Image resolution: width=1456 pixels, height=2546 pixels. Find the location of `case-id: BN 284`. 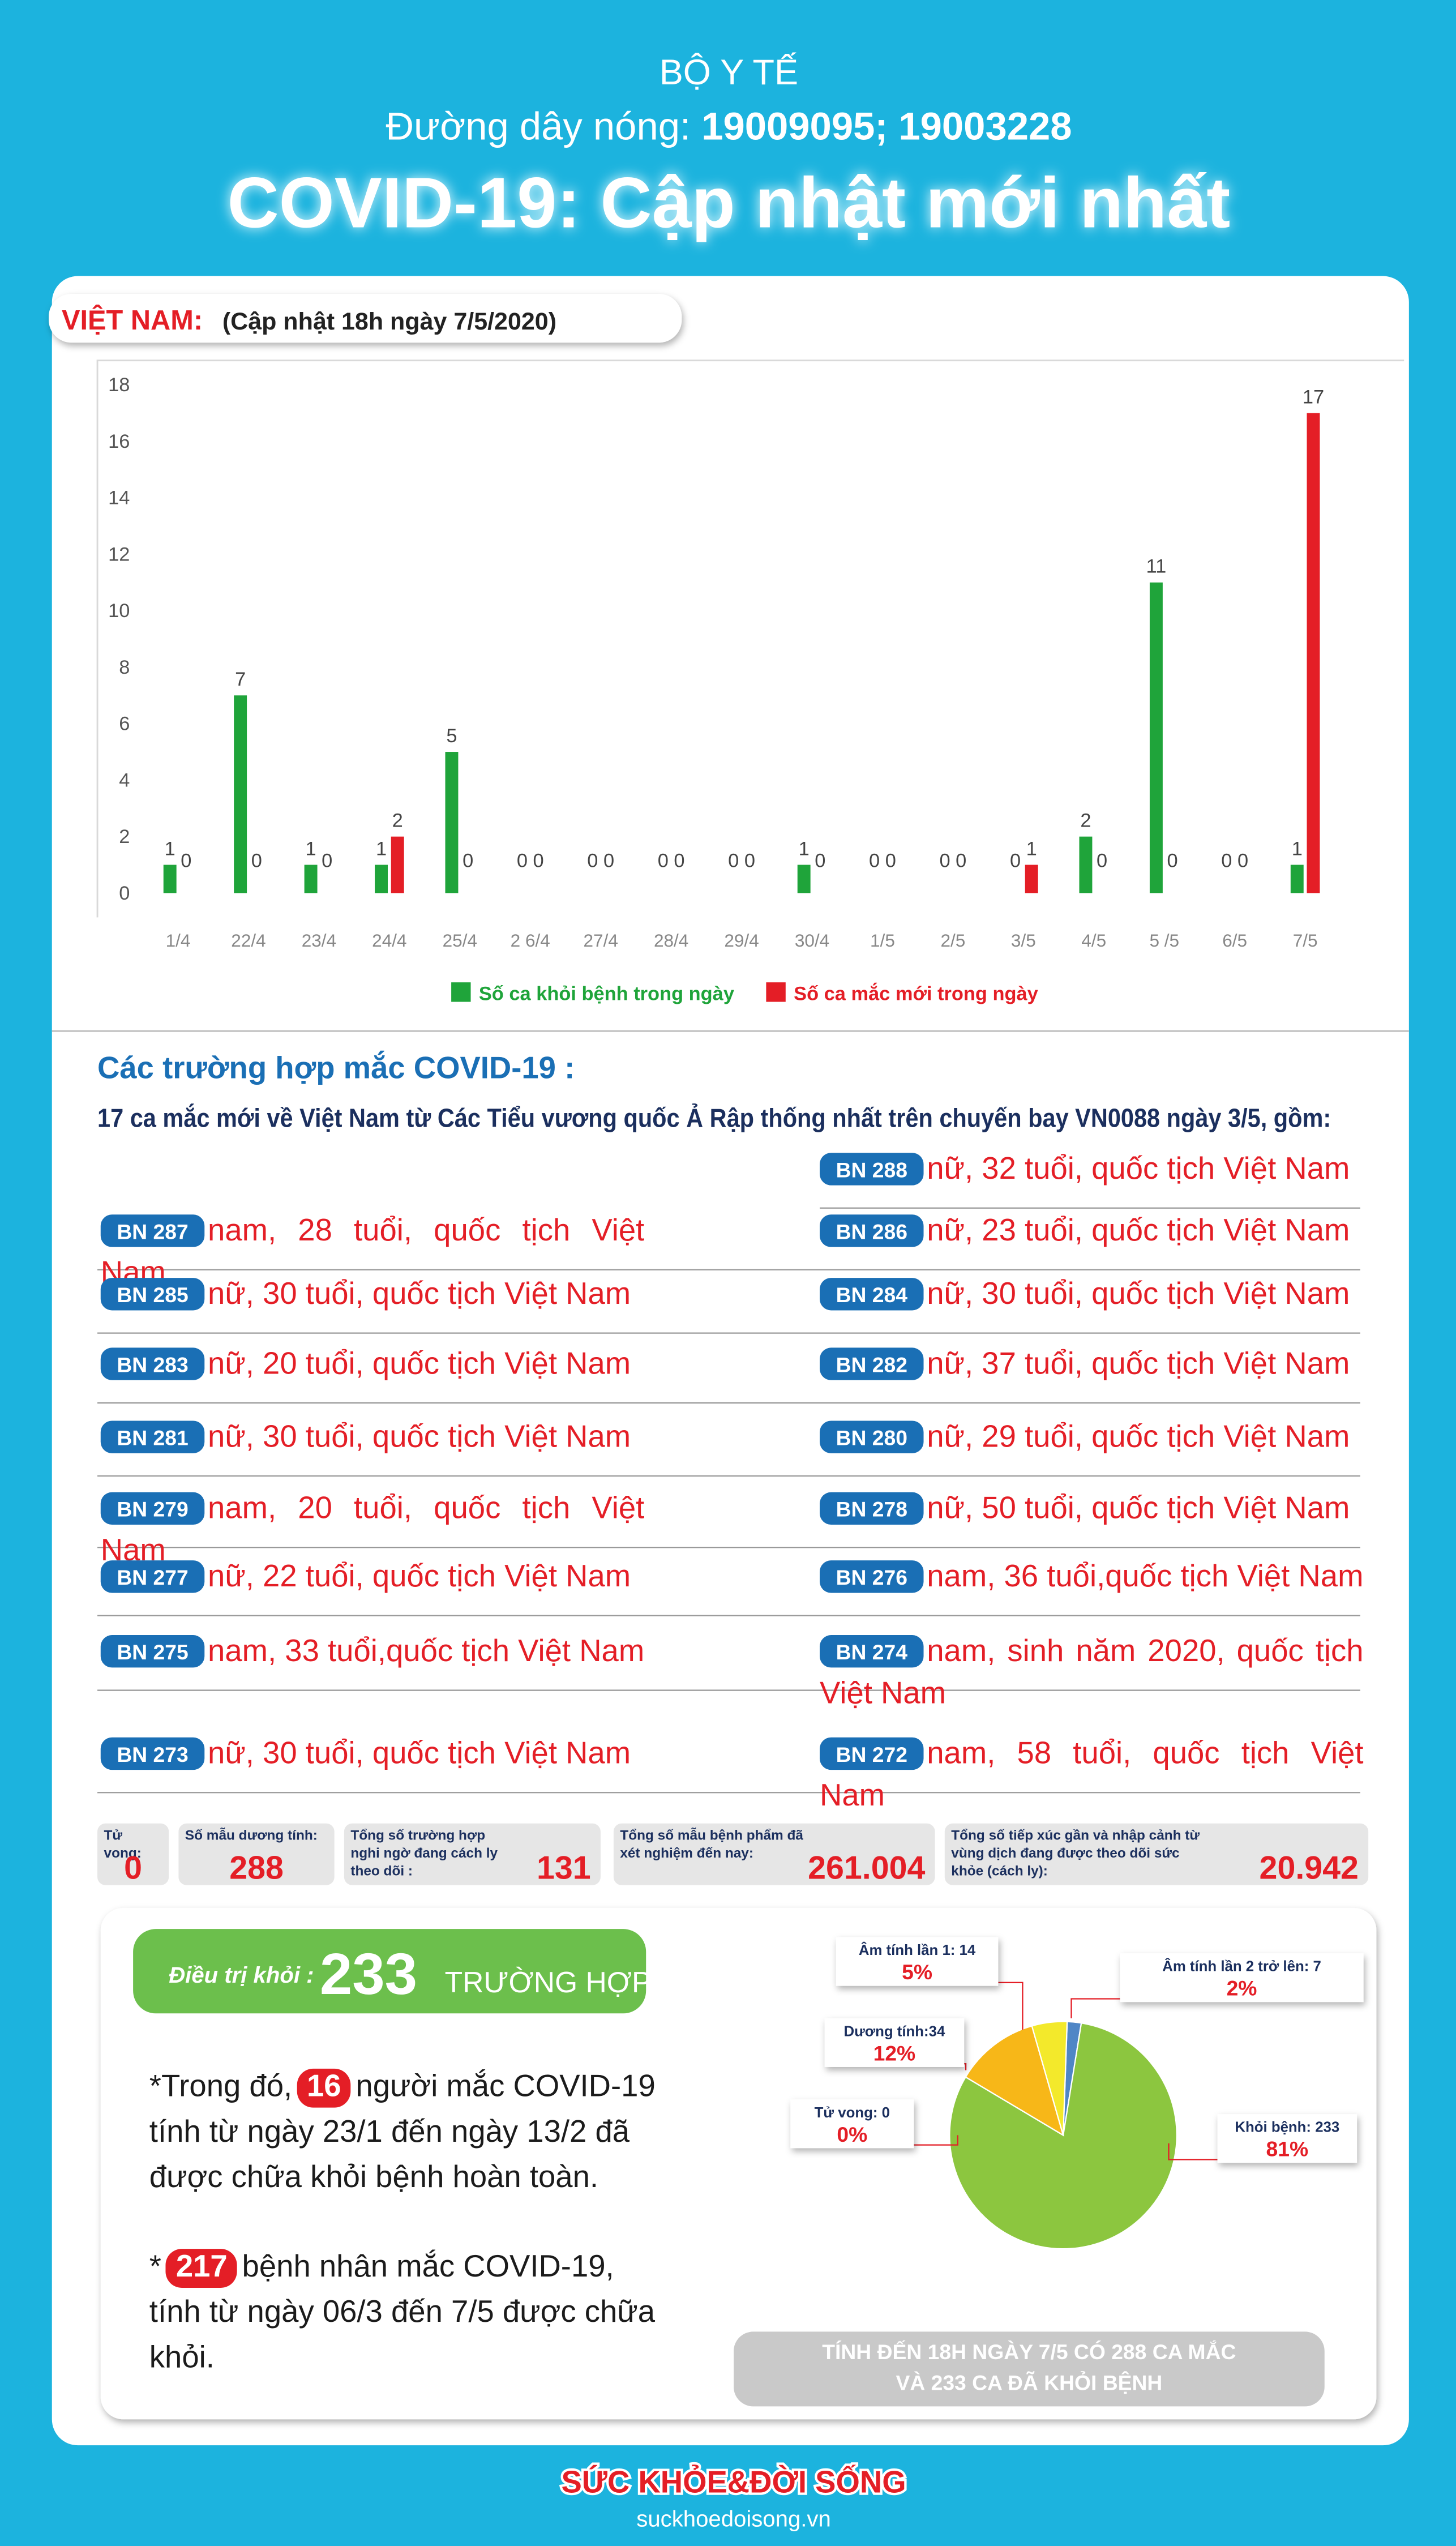

case-id: BN 284 is located at coordinates (872, 1295).